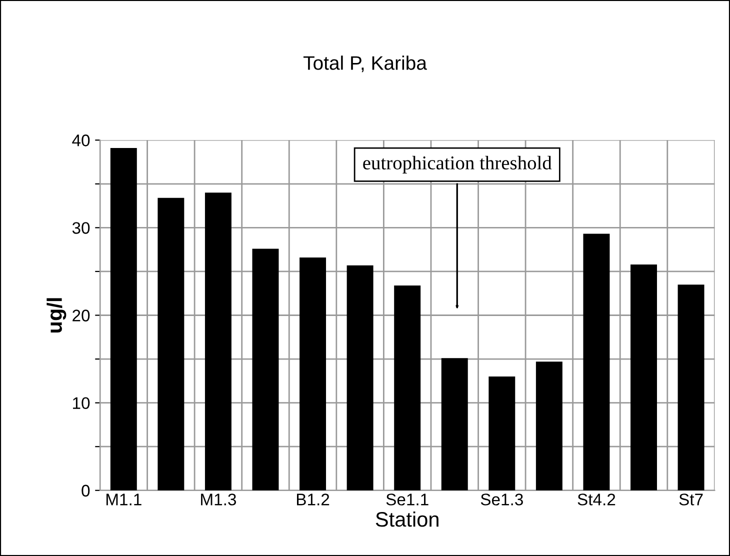 This screenshot has height=556, width=730. What do you see at coordinates (81, 228) in the screenshot?
I see `y-tick-label: 30` at bounding box center [81, 228].